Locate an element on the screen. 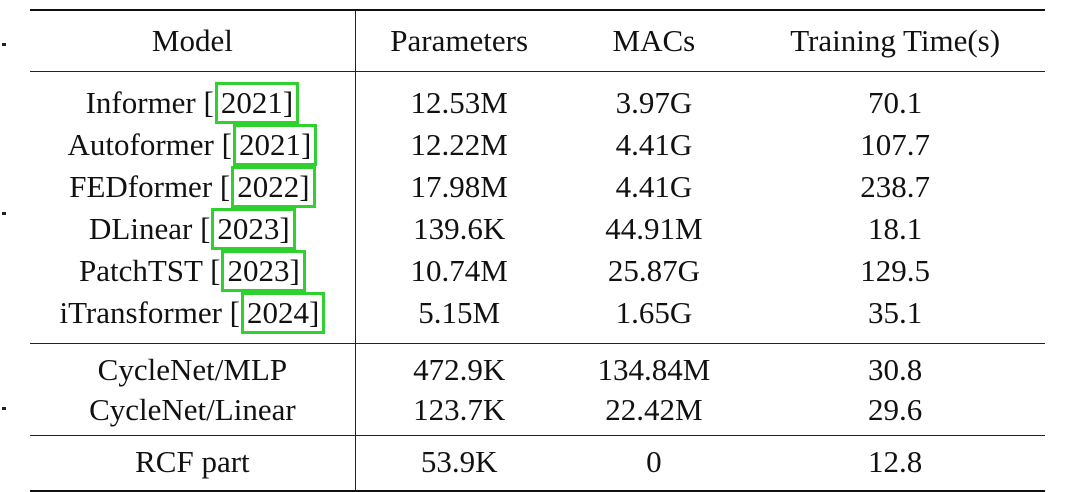 Image resolution: width=1080 pixels, height=492 pixels. model-name: Autoformer is located at coordinates (140, 144).